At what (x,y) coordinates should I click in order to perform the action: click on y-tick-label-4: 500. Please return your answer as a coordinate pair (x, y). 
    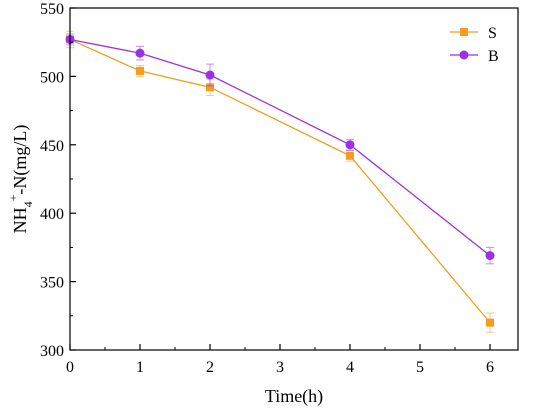
    Looking at the image, I should click on (52, 77).